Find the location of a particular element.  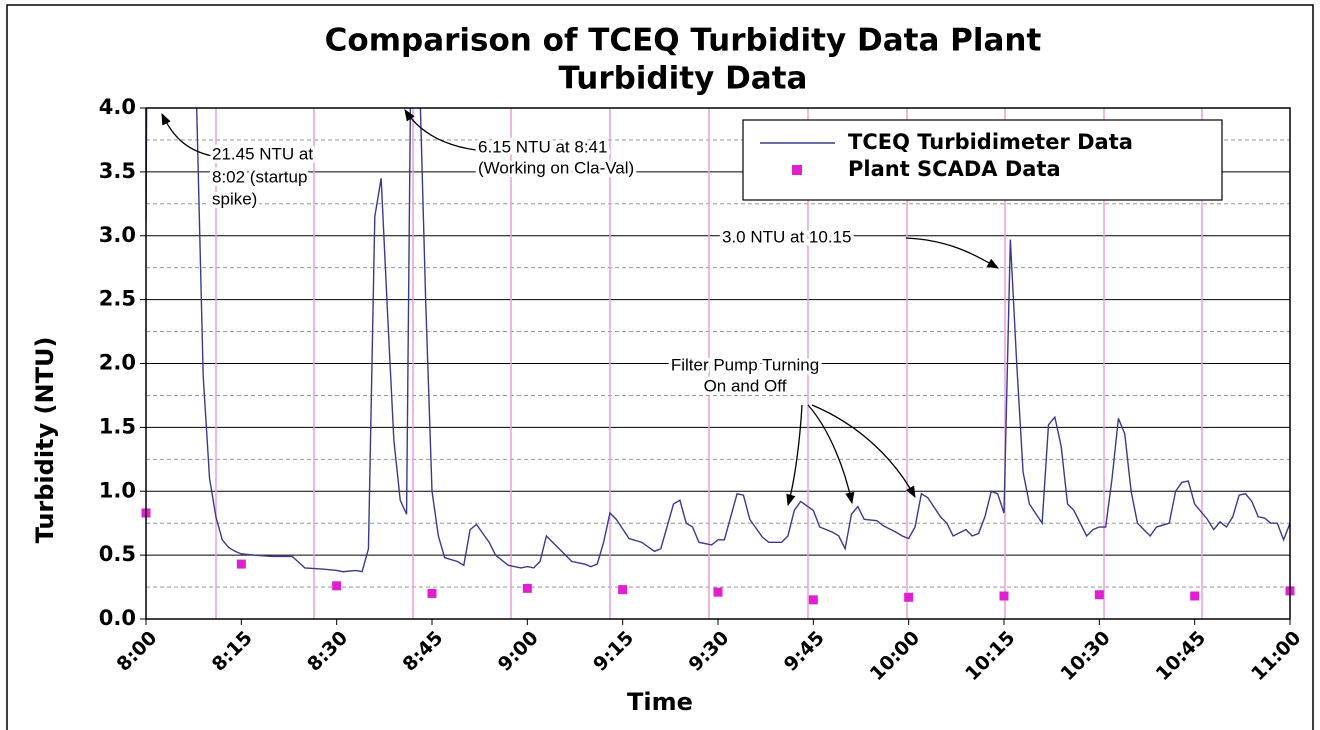

x-tick-label: 8:15 is located at coordinates (232, 651).